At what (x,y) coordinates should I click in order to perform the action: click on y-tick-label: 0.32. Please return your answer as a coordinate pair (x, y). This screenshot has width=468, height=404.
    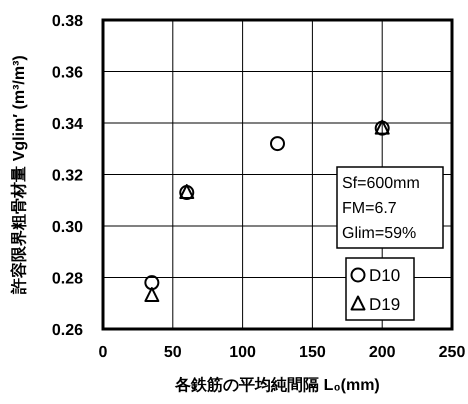
    Looking at the image, I should click on (68, 176).